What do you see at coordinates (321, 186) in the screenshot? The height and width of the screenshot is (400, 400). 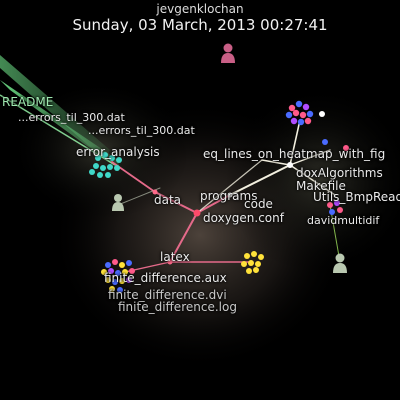 I see `makefile-label: Makefile` at bounding box center [321, 186].